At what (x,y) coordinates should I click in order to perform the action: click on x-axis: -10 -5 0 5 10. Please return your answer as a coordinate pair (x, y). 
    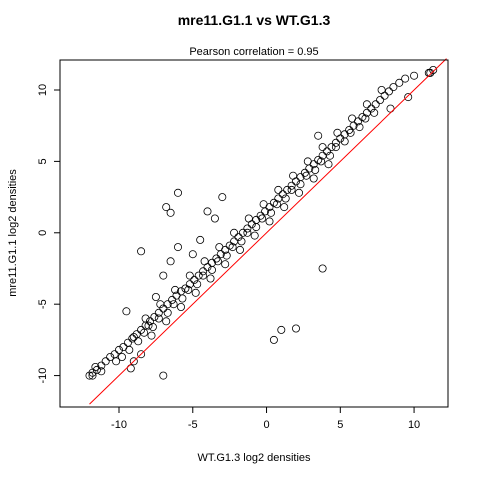
    Looking at the image, I should click on (265, 419).